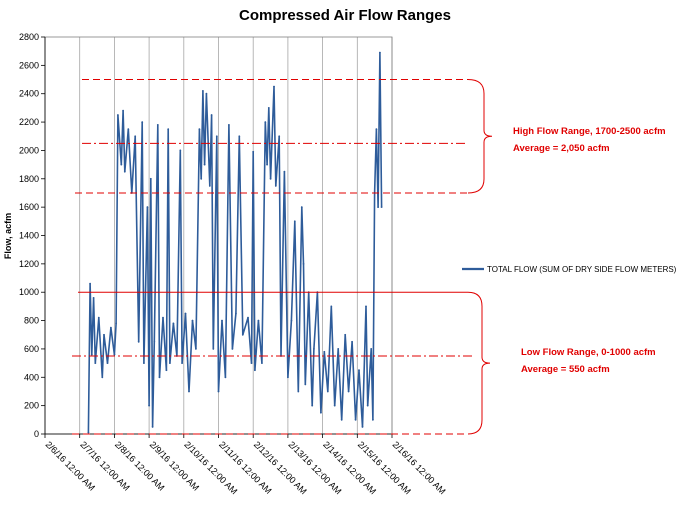 This screenshot has height=505, width=698. I want to click on legend-label: TOTAL FLOW (SUM OF DRY SIDE FLOW METERS), so click(582, 269).